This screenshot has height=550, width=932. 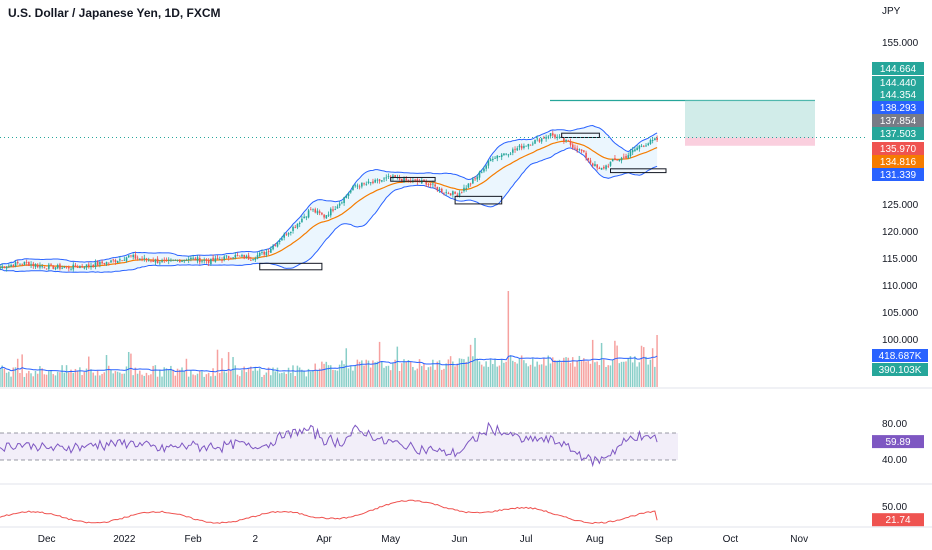 What do you see at coordinates (898, 121) in the screenshot?
I see `price-badge-label: 137.854` at bounding box center [898, 121].